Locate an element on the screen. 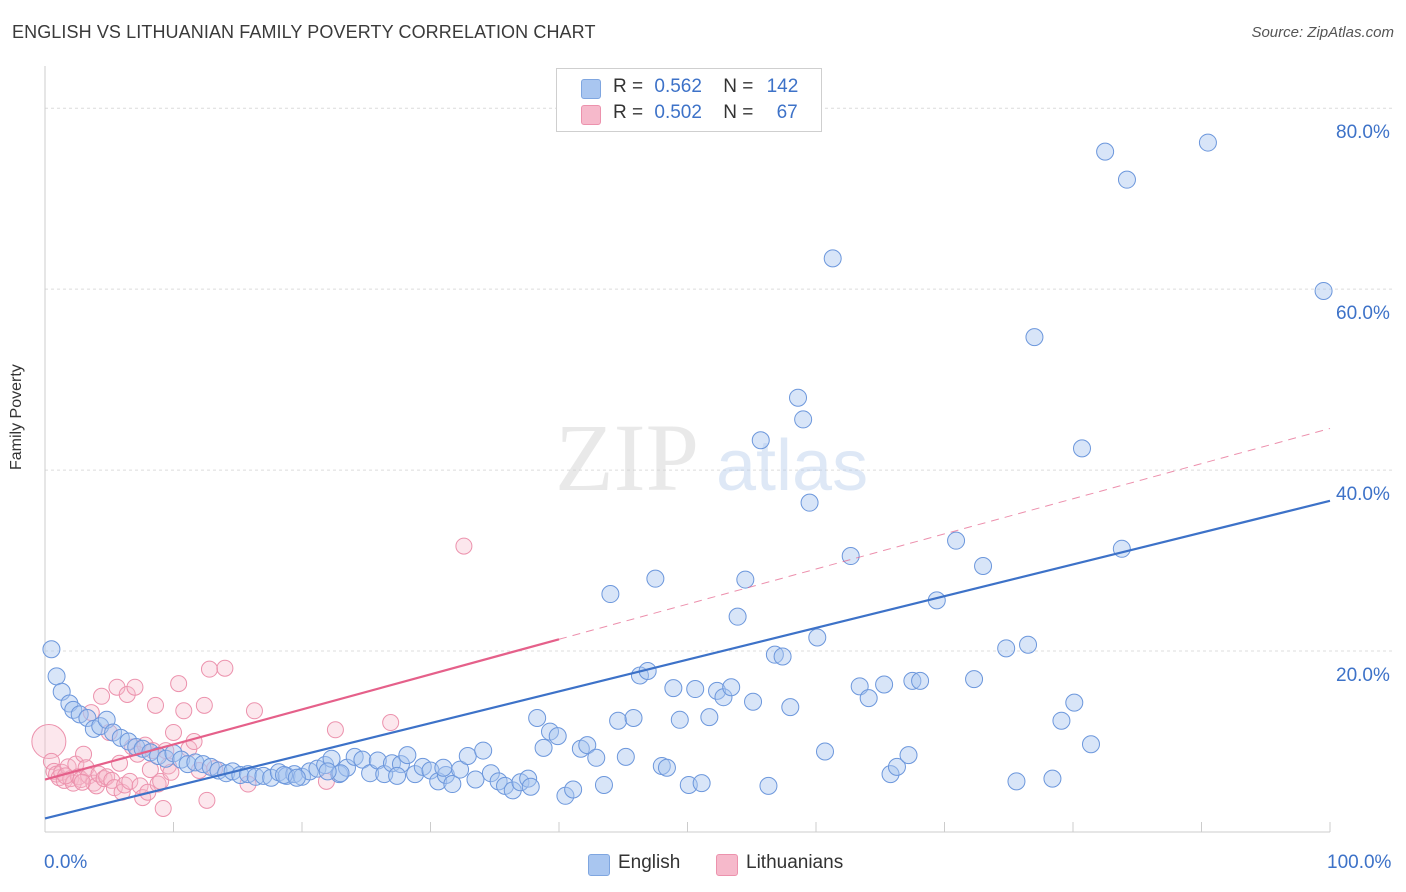  lithuanians-legend-swatch is located at coordinates (727, 865).